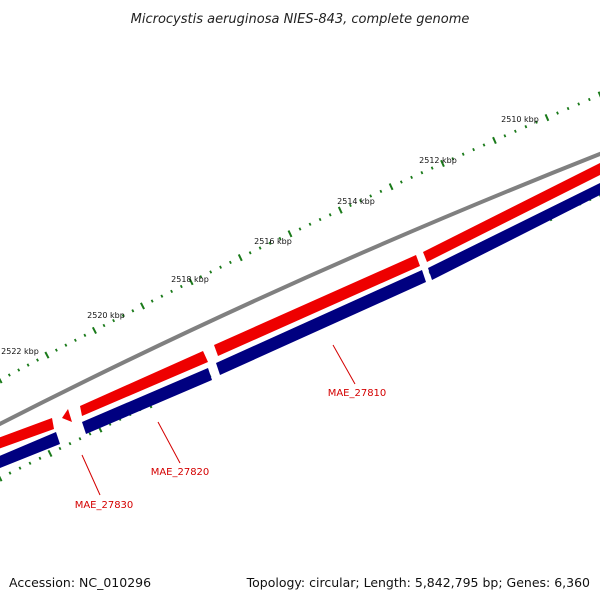 The image size is (600, 600). I want to click on tick-label: 2510 kbp, so click(520, 119).